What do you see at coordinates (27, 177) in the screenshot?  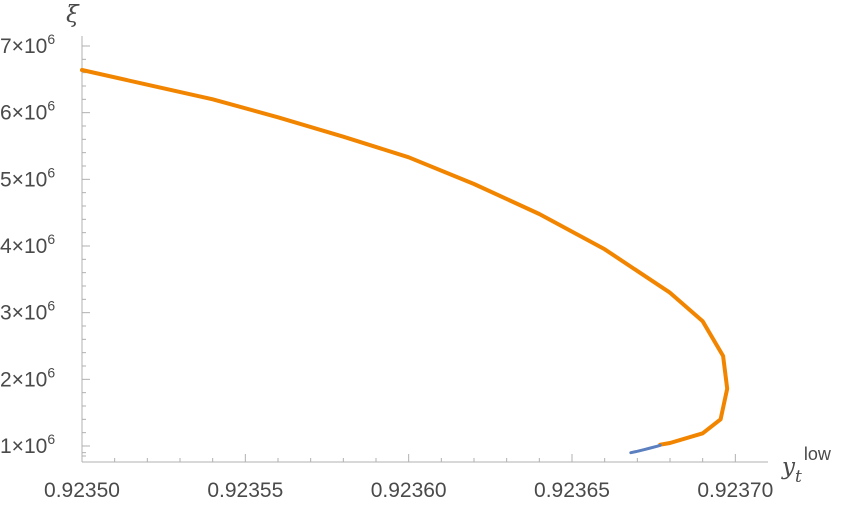 I see `y-tick-label: 5×10⁶` at bounding box center [27, 177].